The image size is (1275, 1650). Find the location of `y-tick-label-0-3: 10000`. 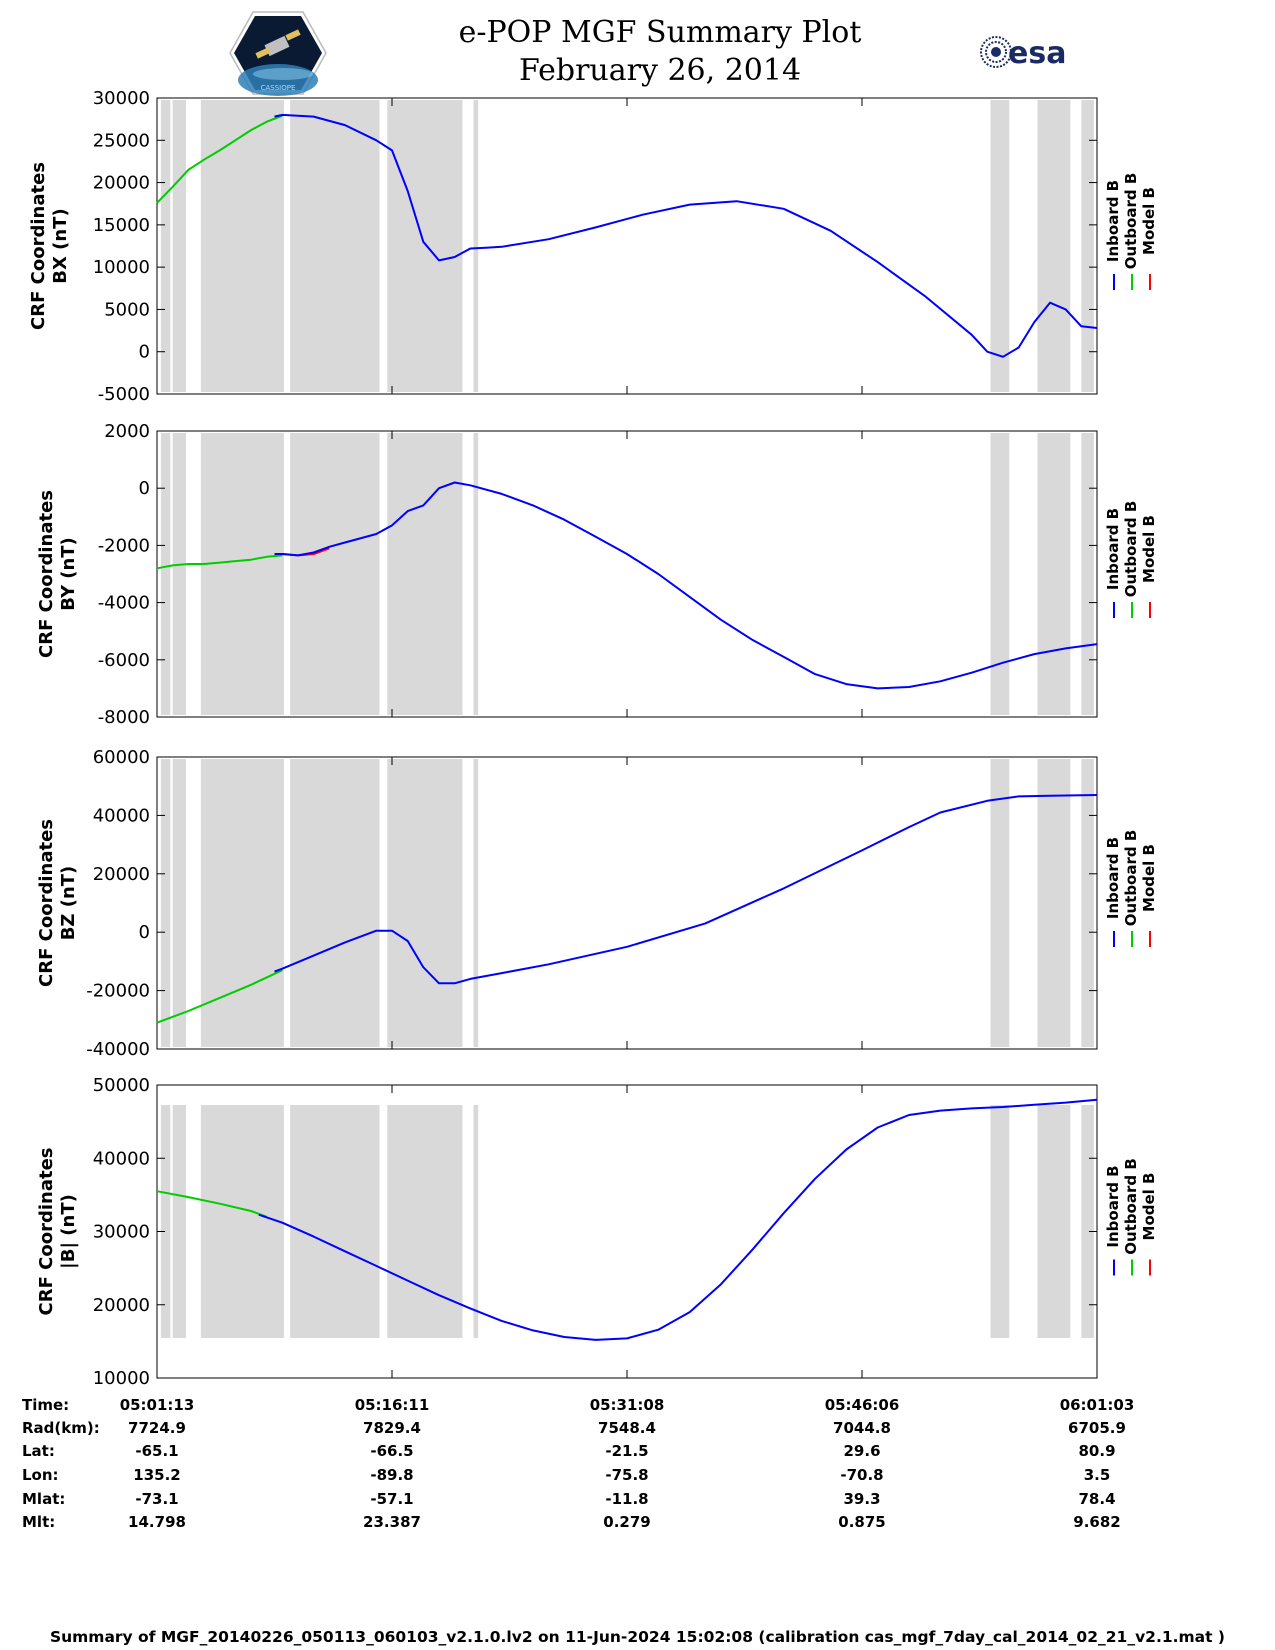

y-tick-label-0-3: 10000 is located at coordinates (121, 267).